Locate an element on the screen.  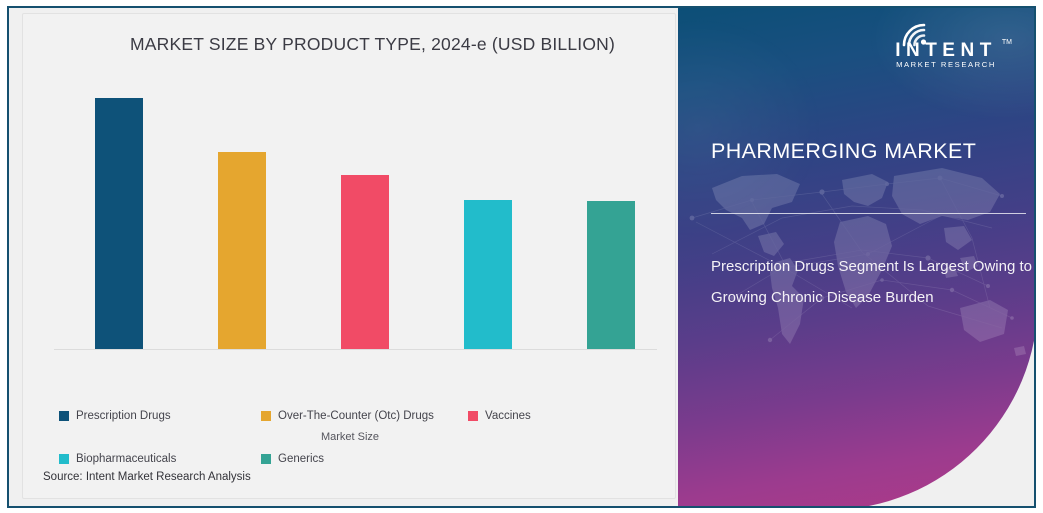
legend-item-label: Vaccines is located at coordinates (508, 416).